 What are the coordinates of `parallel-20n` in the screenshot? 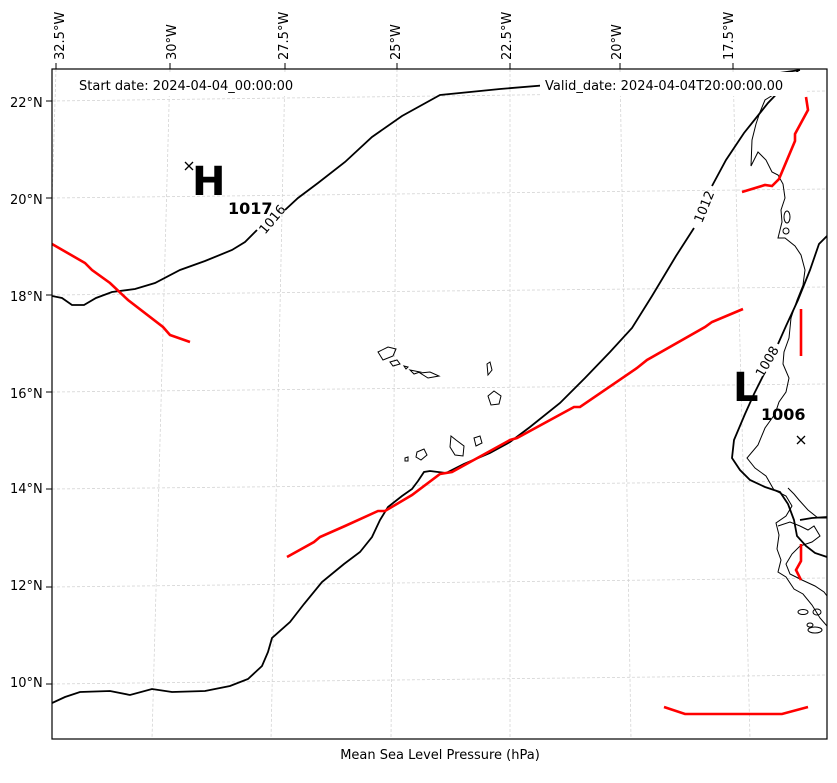 It's located at (439, 193).